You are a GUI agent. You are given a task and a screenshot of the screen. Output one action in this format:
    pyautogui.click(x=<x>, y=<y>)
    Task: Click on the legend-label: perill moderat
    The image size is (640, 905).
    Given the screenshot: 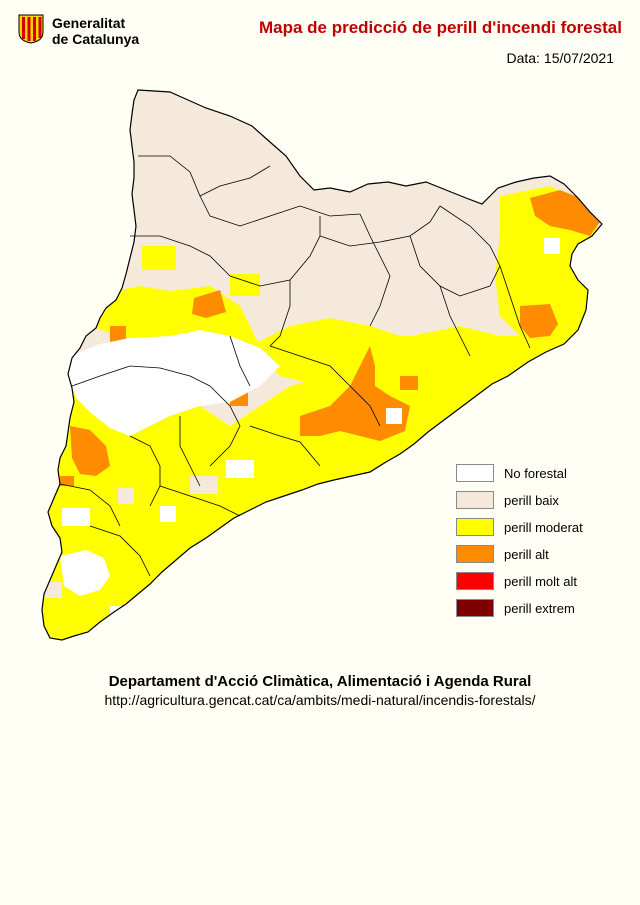 What is the action you would take?
    pyautogui.click(x=543, y=527)
    